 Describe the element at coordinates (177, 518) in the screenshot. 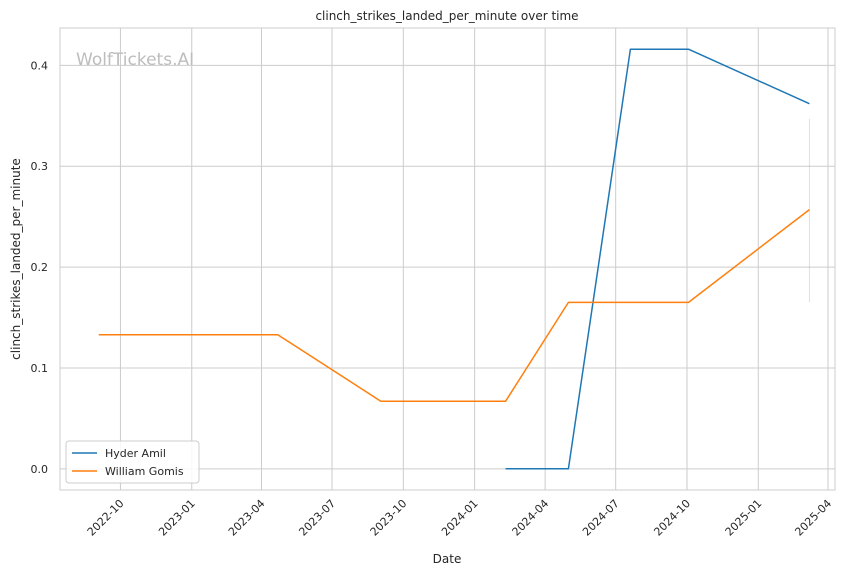

I see `x-tick-label: 2023-01` at that location.